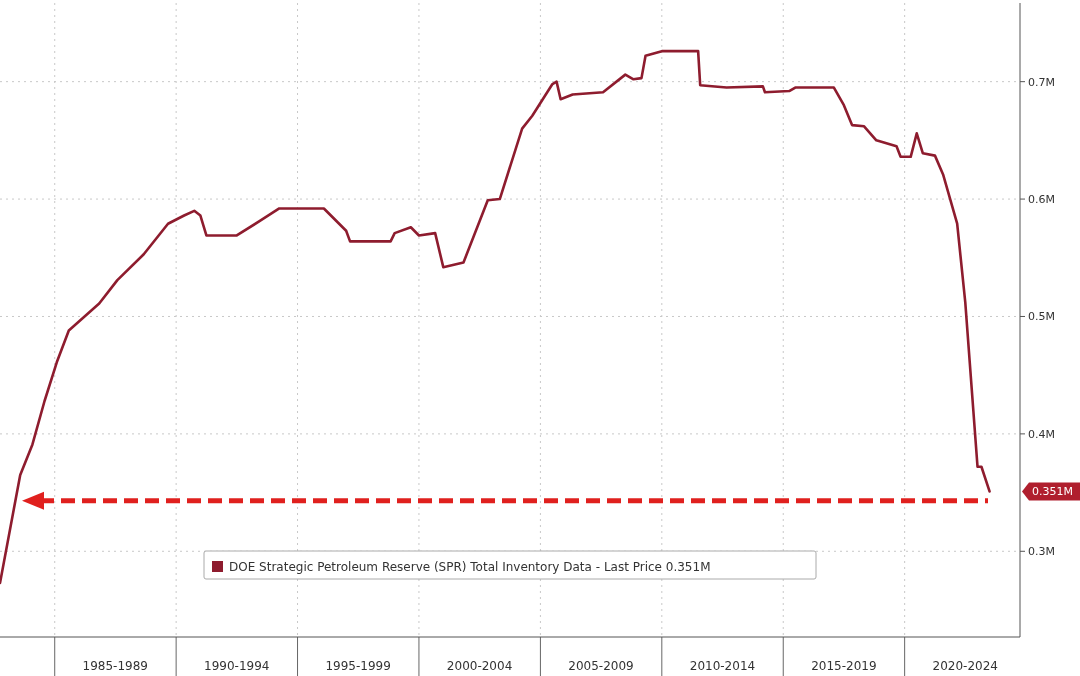  I want to click on y-tick-label: 0.6M, so click(1041, 200).